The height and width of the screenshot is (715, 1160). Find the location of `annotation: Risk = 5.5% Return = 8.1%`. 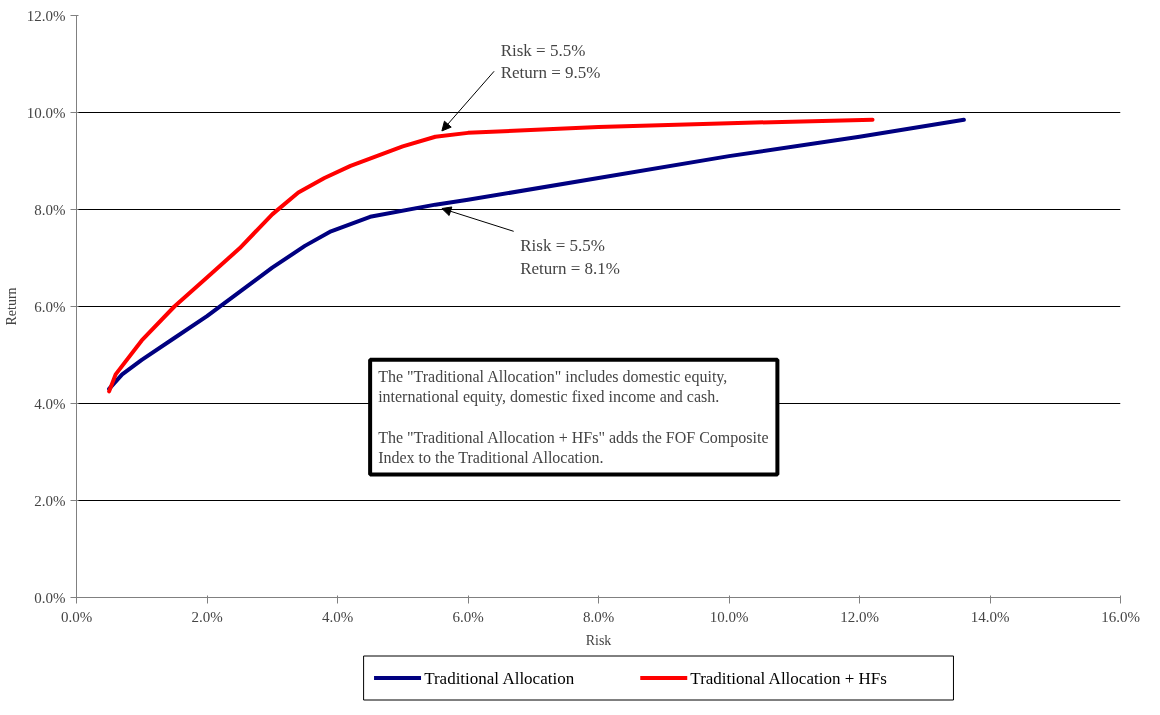

annotation: Risk = 5.5% Return = 8.1% is located at coordinates (570, 257).